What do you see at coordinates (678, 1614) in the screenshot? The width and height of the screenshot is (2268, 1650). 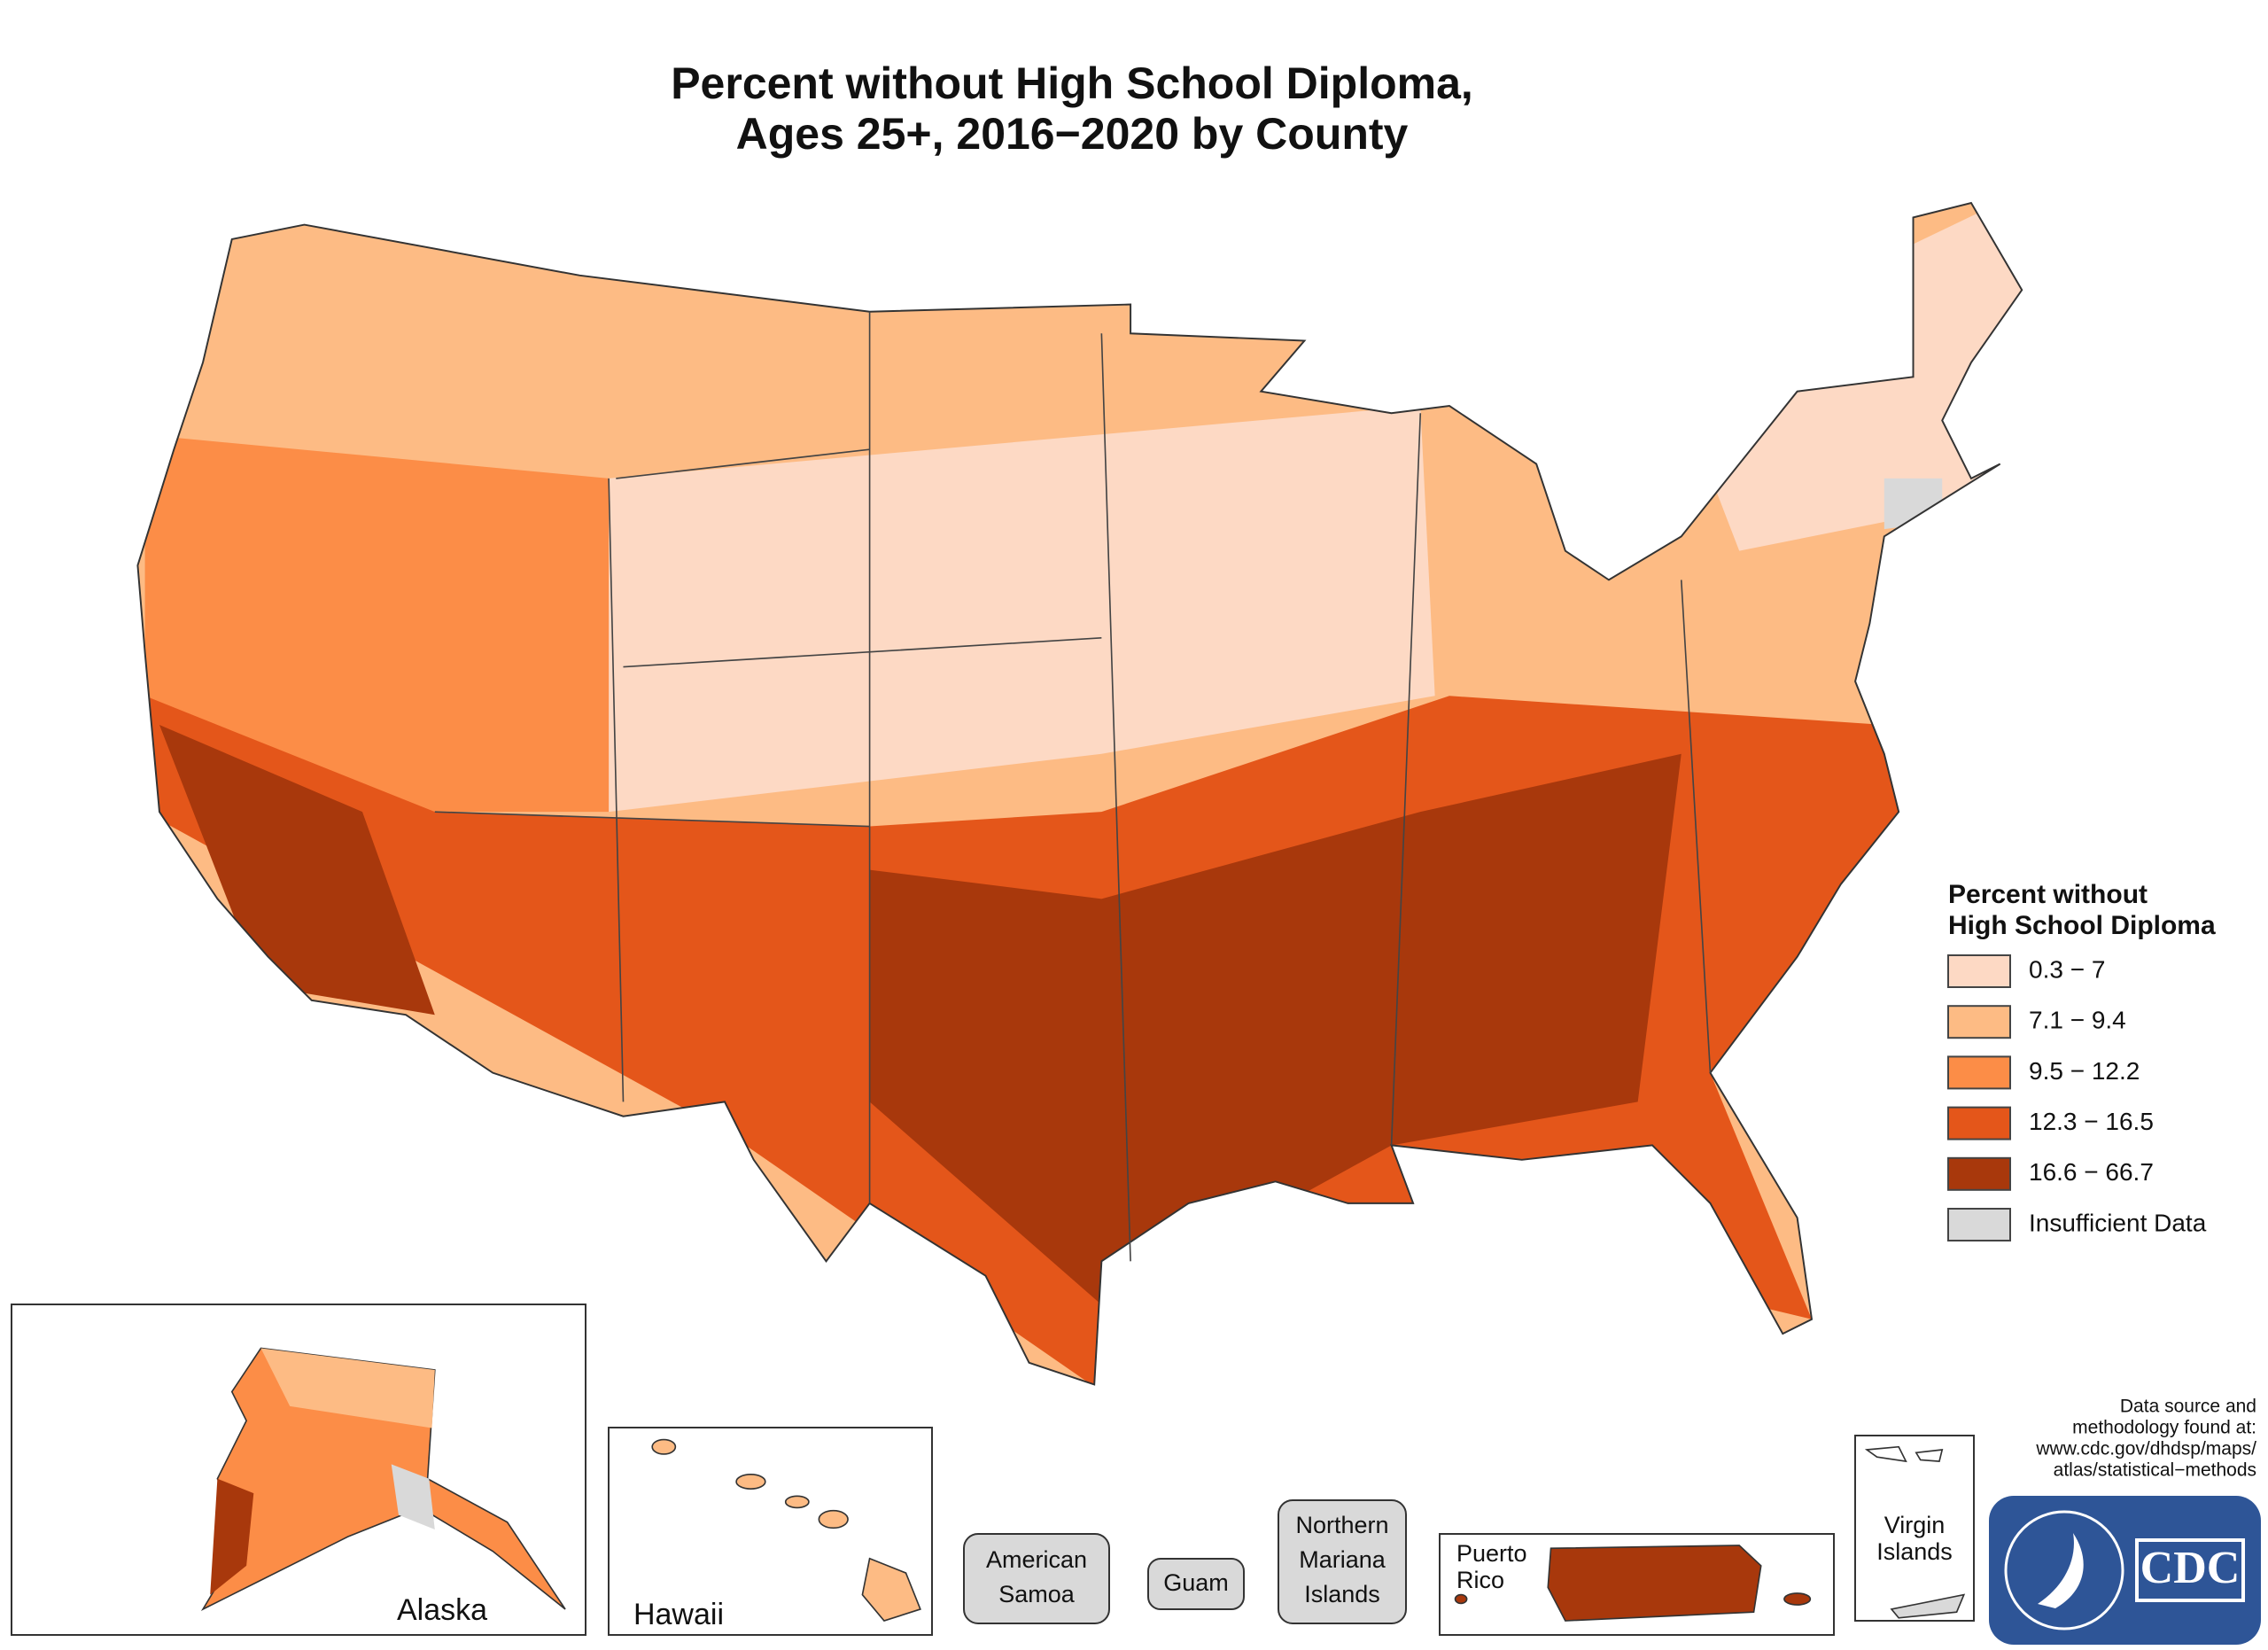 I see `inset-label: Hawaii` at bounding box center [678, 1614].